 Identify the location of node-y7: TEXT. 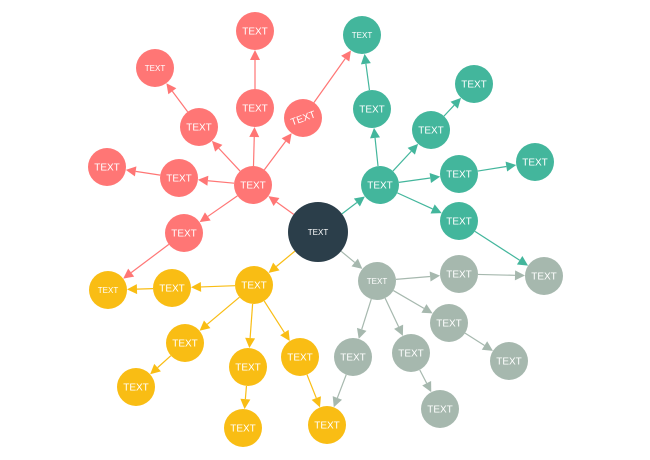
(300, 357).